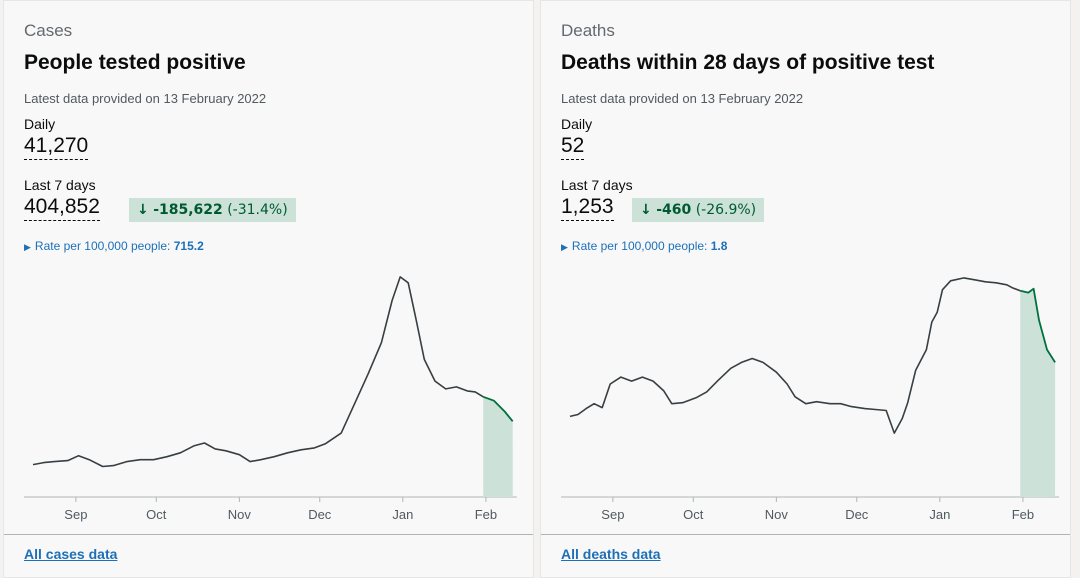 The image size is (1080, 578). Describe the element at coordinates (719, 246) in the screenshot. I see `rate-value: 1.8` at that location.